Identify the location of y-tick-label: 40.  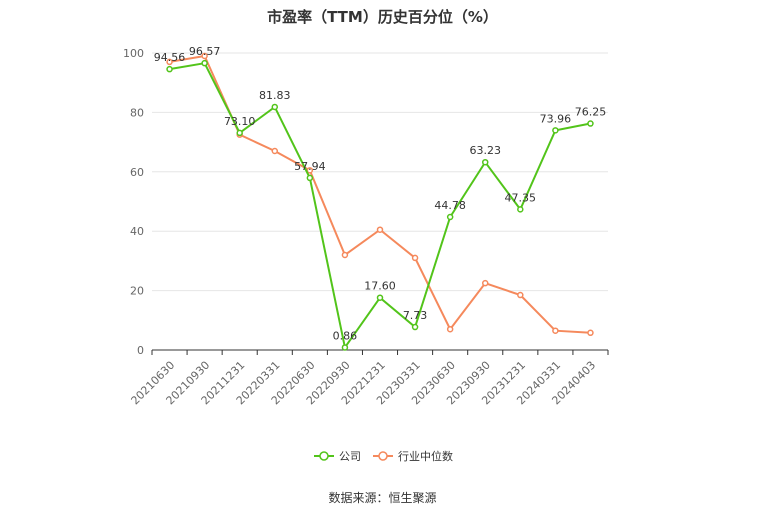
(137, 231).